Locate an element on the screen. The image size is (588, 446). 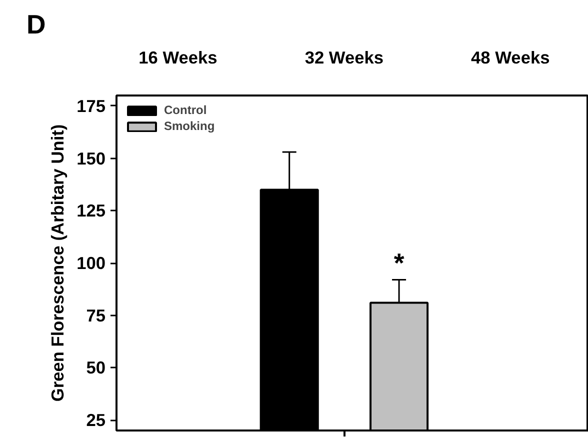
legend-label: Control is located at coordinates (185, 110).